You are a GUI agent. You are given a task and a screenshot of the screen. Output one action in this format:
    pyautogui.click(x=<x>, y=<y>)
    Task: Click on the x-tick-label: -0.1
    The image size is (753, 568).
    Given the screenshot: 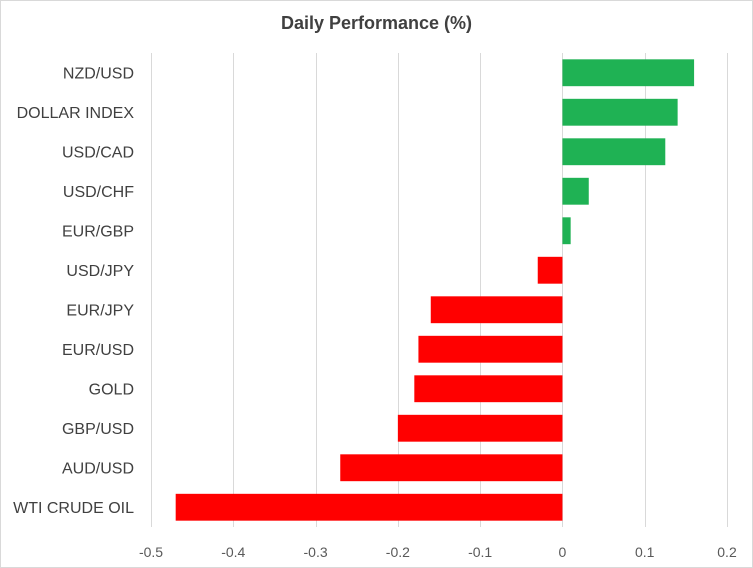 What is the action you would take?
    pyautogui.click(x=480, y=552)
    